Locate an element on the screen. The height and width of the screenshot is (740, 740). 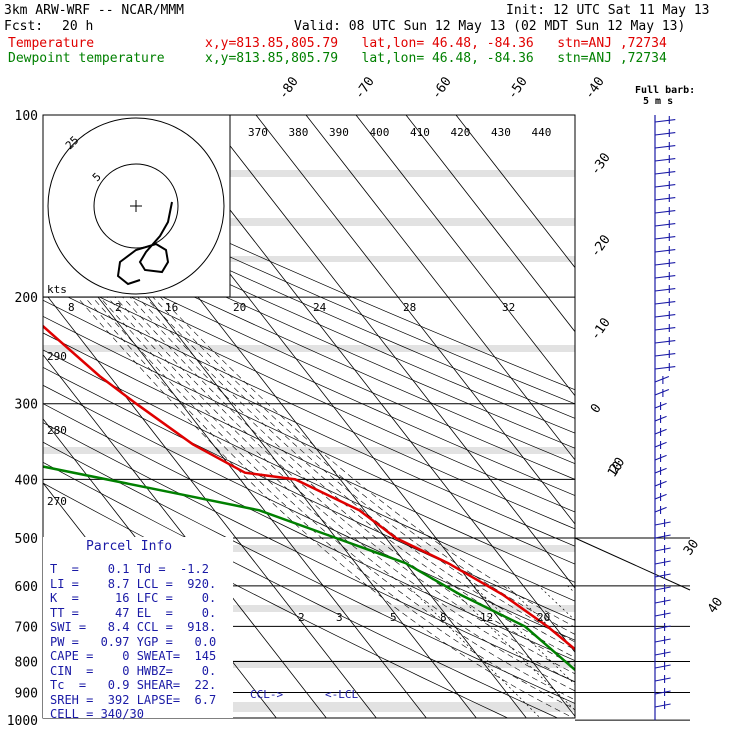
pressure-label: 900 is located at coordinates (26, 693).